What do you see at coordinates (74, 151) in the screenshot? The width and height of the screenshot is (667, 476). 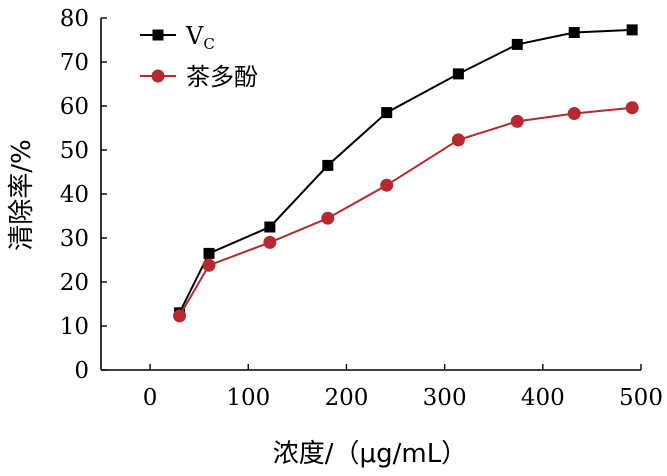 I see `y-tick-label: 50` at bounding box center [74, 151].